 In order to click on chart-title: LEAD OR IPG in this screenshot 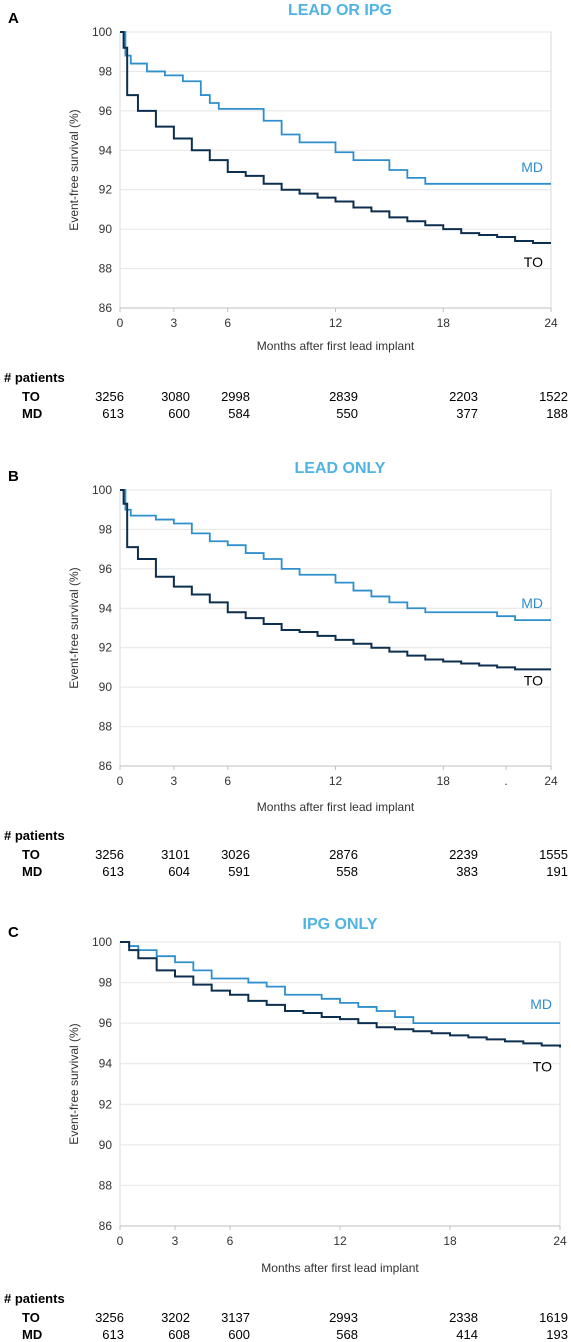, I will do `click(339, 10)`.